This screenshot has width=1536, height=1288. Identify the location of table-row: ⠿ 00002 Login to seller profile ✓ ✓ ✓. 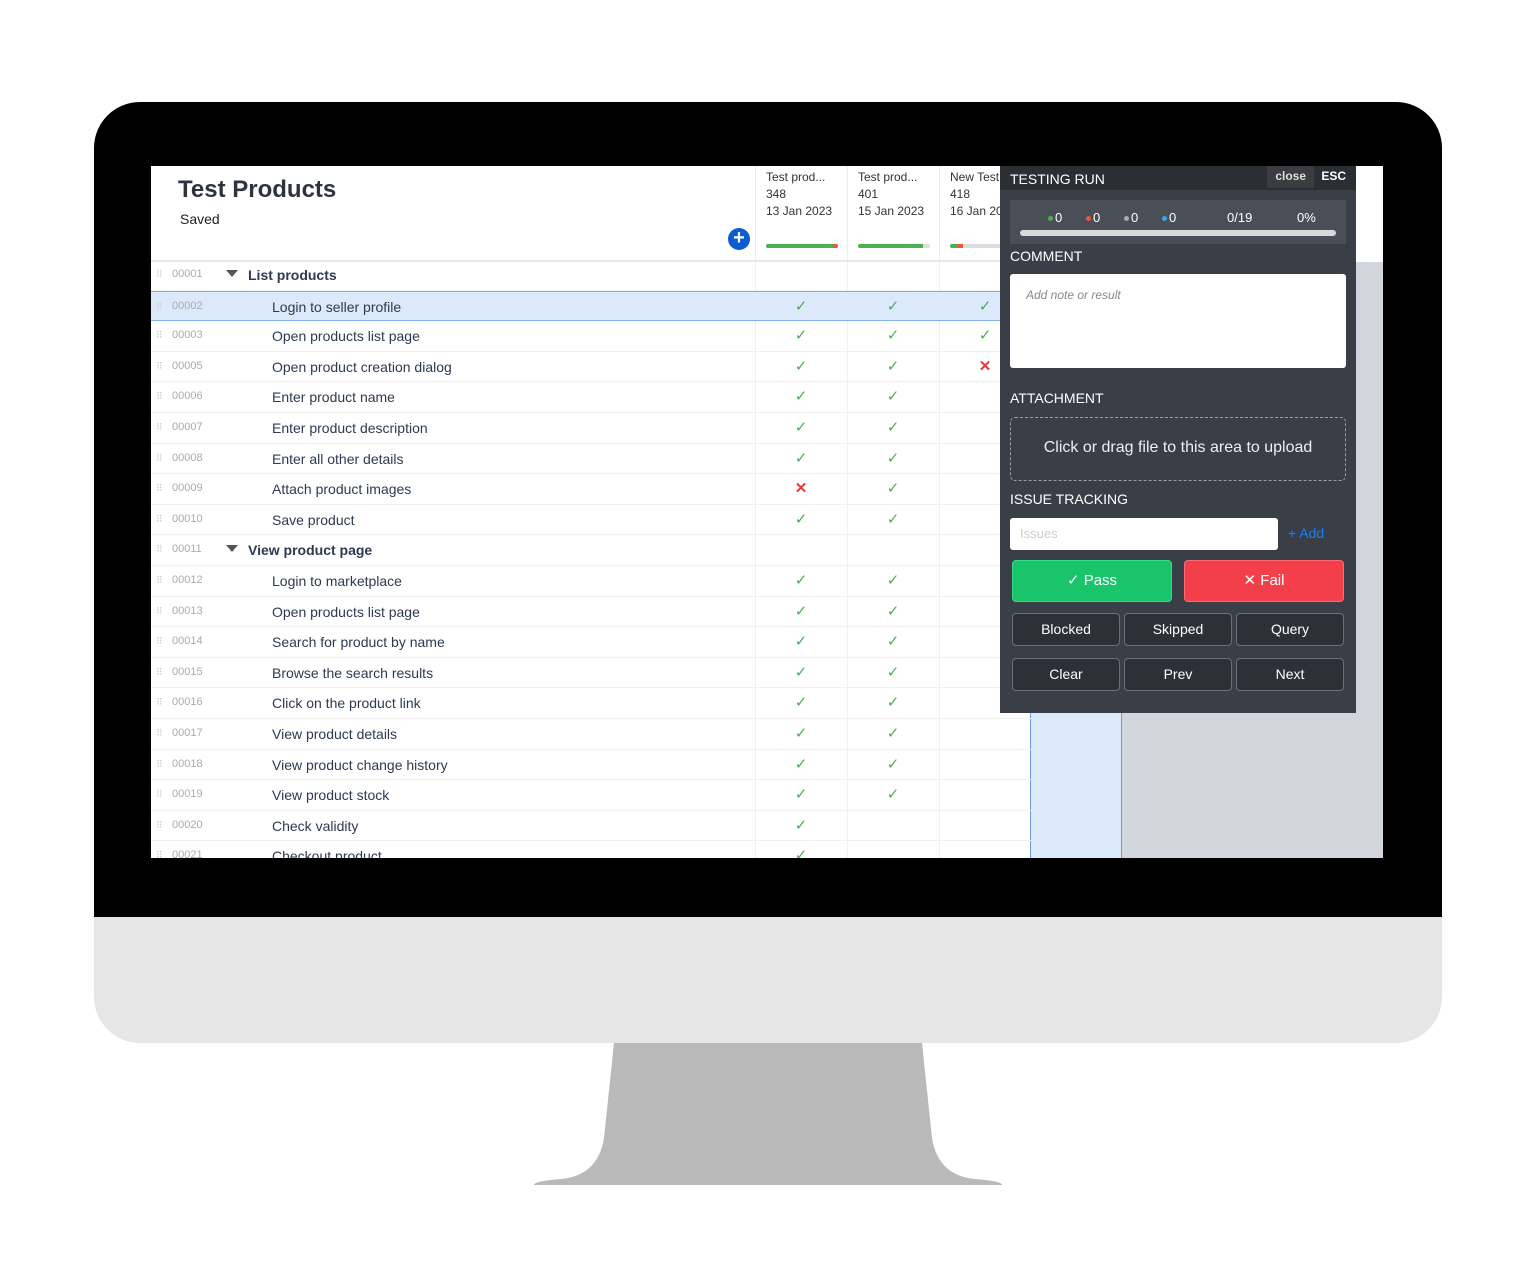
(591, 306).